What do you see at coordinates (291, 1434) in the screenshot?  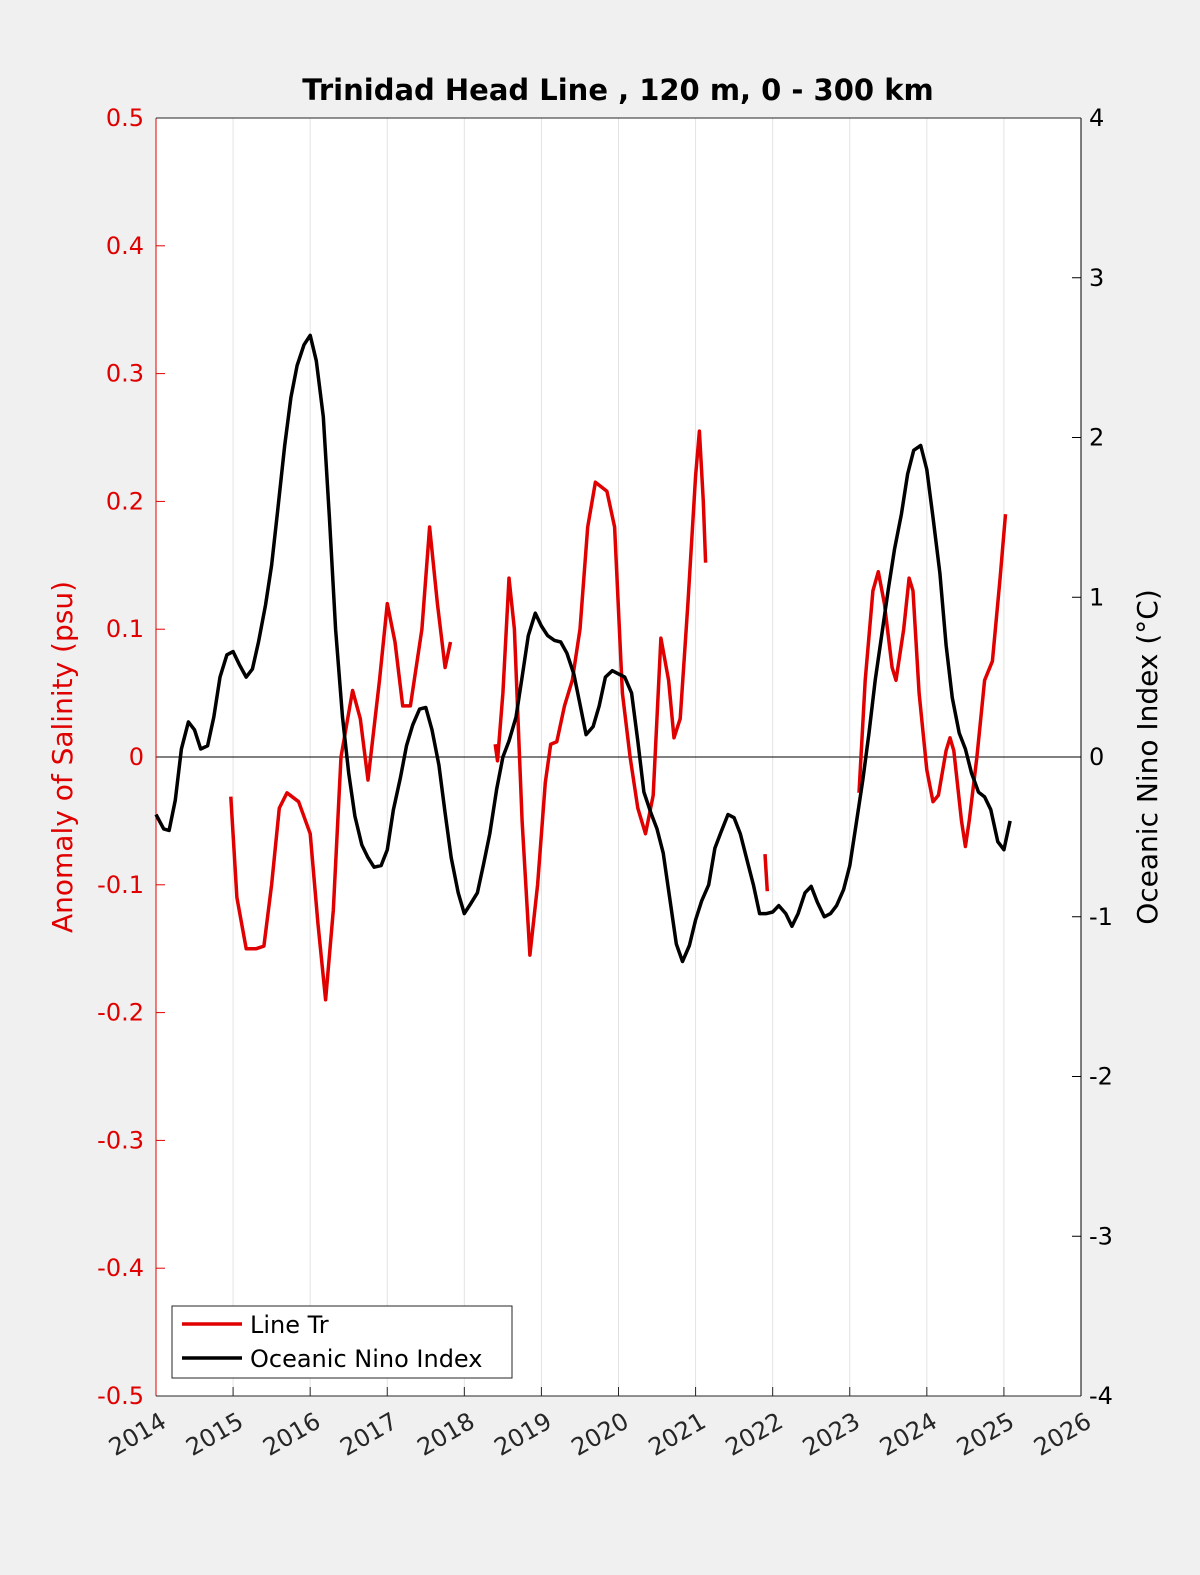 I see `x-tick-label: 2016` at bounding box center [291, 1434].